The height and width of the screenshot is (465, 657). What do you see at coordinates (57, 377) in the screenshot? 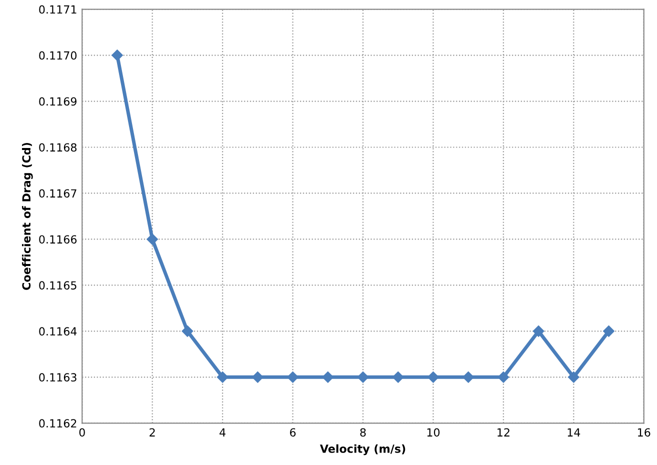
I see `y-tick-label: 0.1163` at bounding box center [57, 377].